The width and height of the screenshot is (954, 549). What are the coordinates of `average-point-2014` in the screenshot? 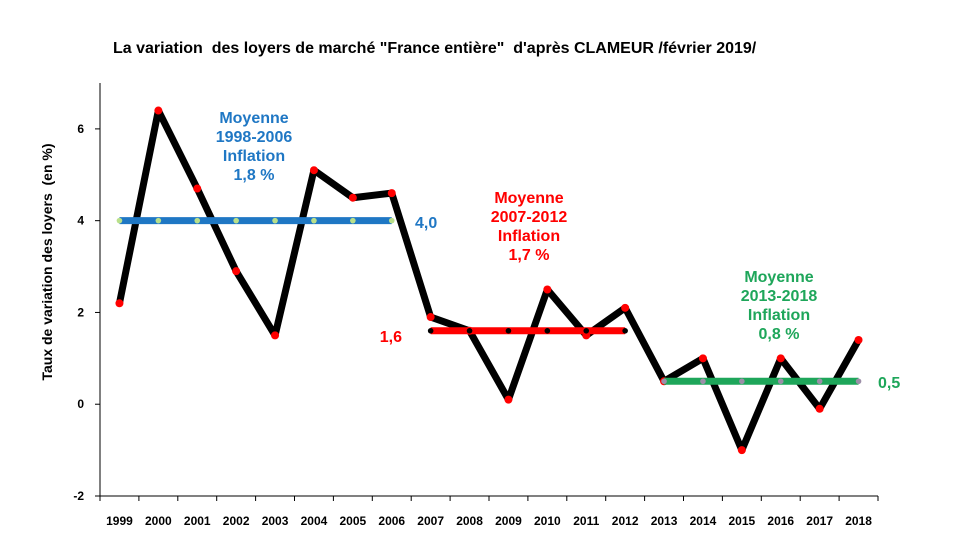 It's located at (703, 381).